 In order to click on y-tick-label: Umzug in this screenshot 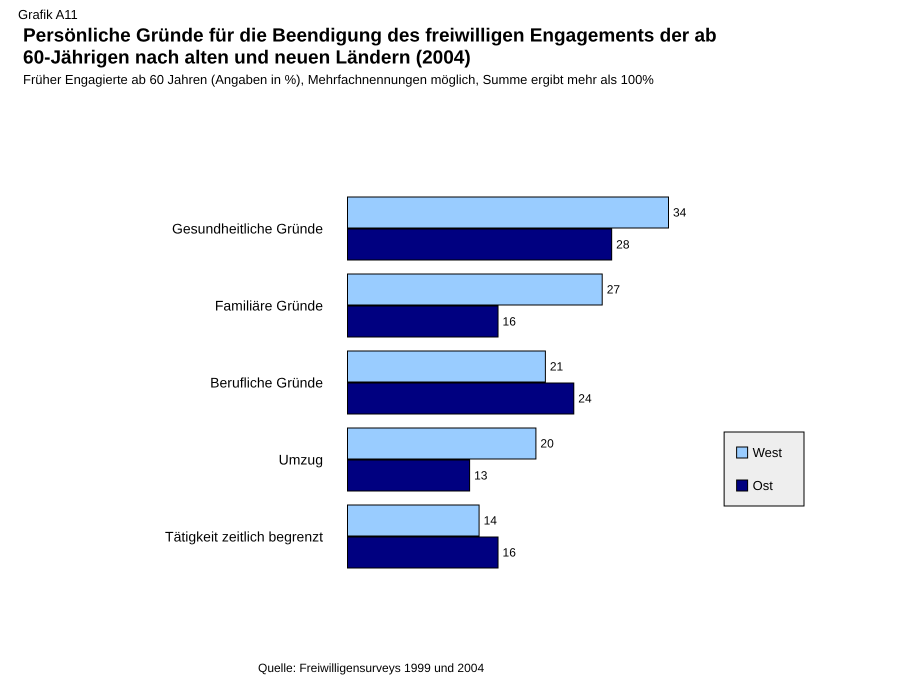, I will do `click(300, 460)`.